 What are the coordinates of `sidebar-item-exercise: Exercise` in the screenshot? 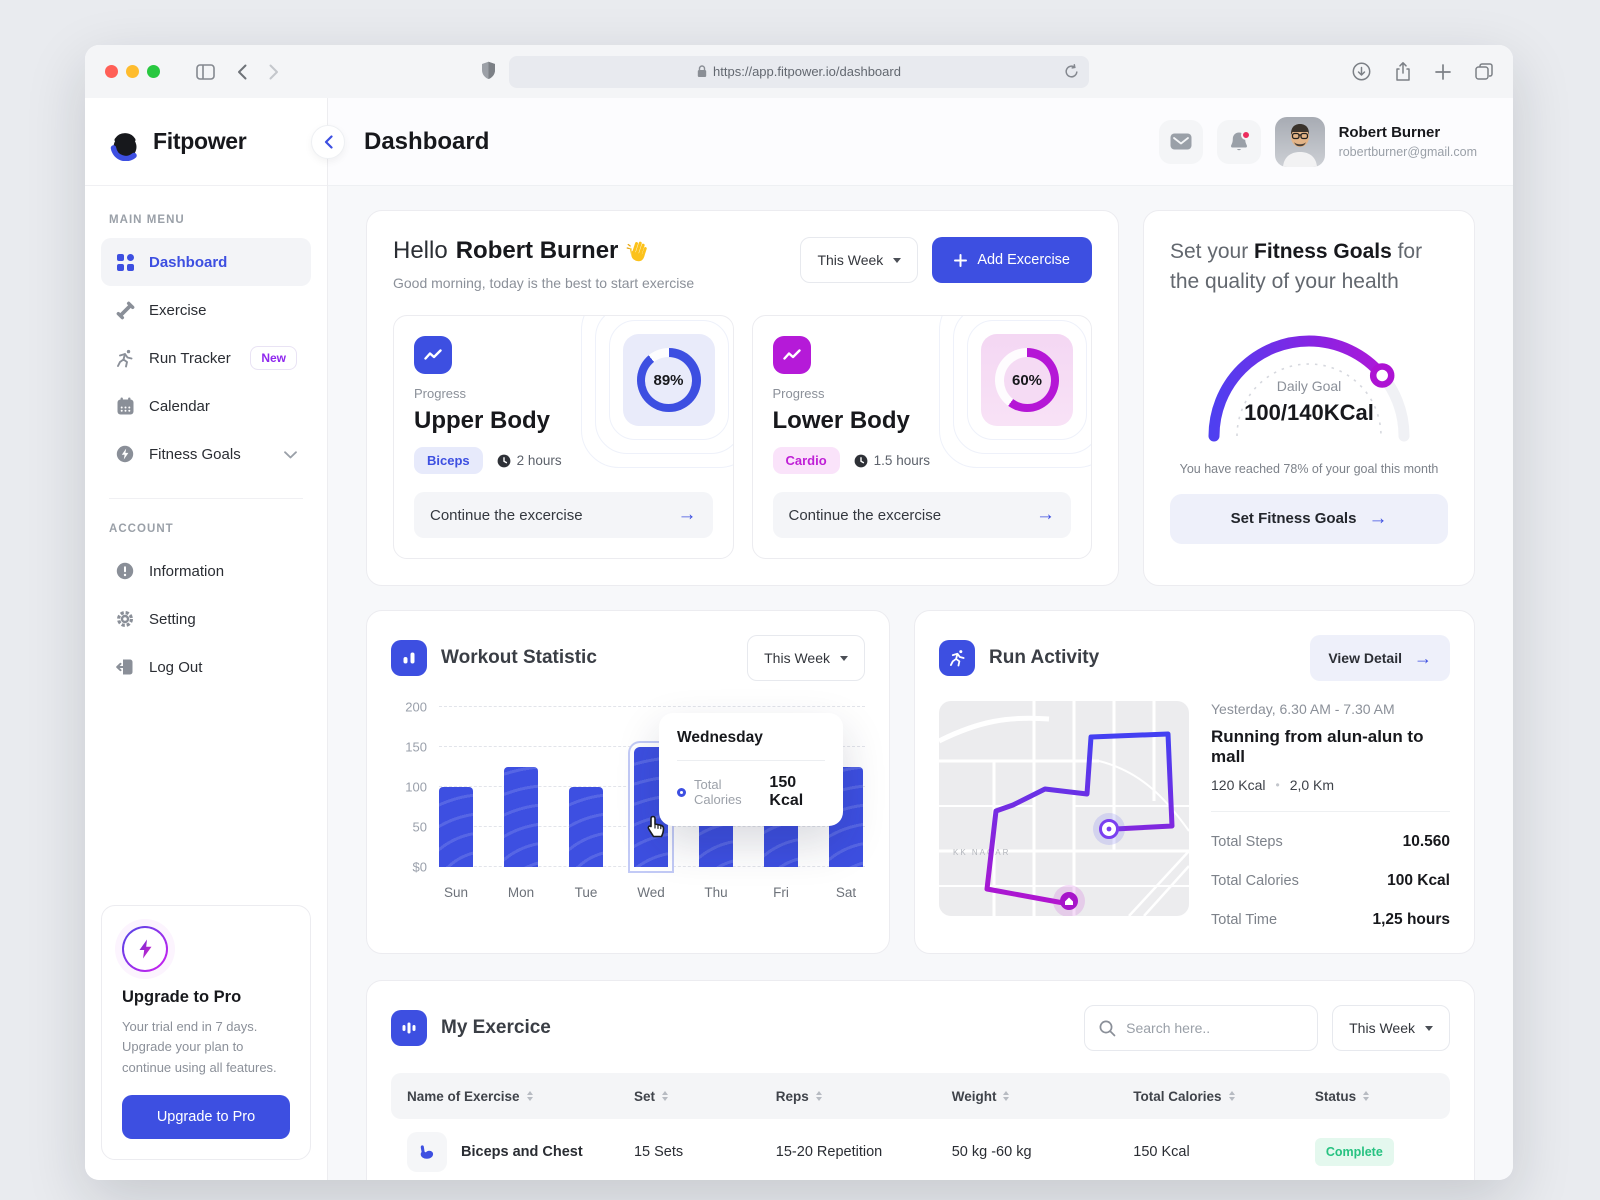 It's located at (206, 310).